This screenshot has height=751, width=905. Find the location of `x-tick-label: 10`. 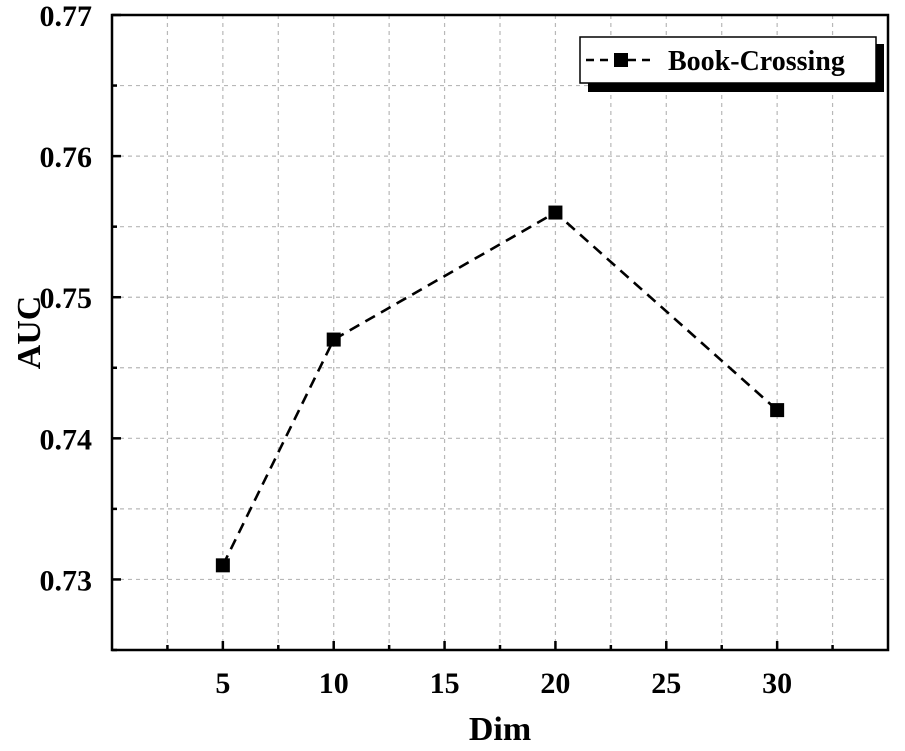

x-tick-label: 10 is located at coordinates (334, 683).